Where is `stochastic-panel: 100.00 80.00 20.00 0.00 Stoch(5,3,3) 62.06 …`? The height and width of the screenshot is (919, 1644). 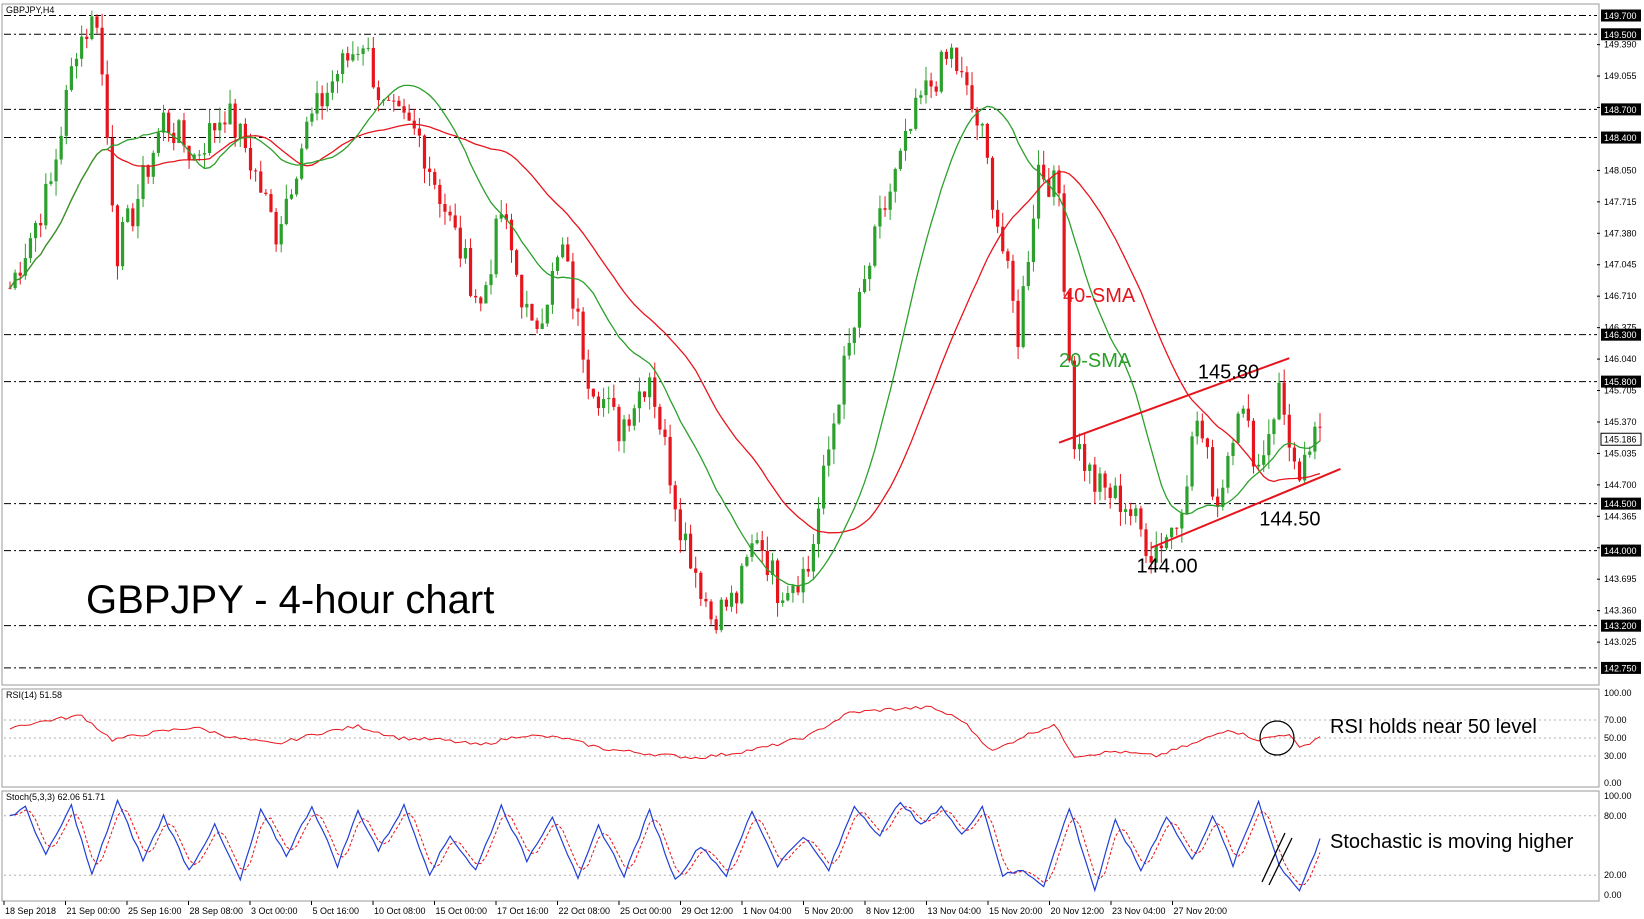 stochastic-panel: 100.00 80.00 20.00 0.00 Stoch(5,3,3) 62.06 … is located at coordinates (816, 846).